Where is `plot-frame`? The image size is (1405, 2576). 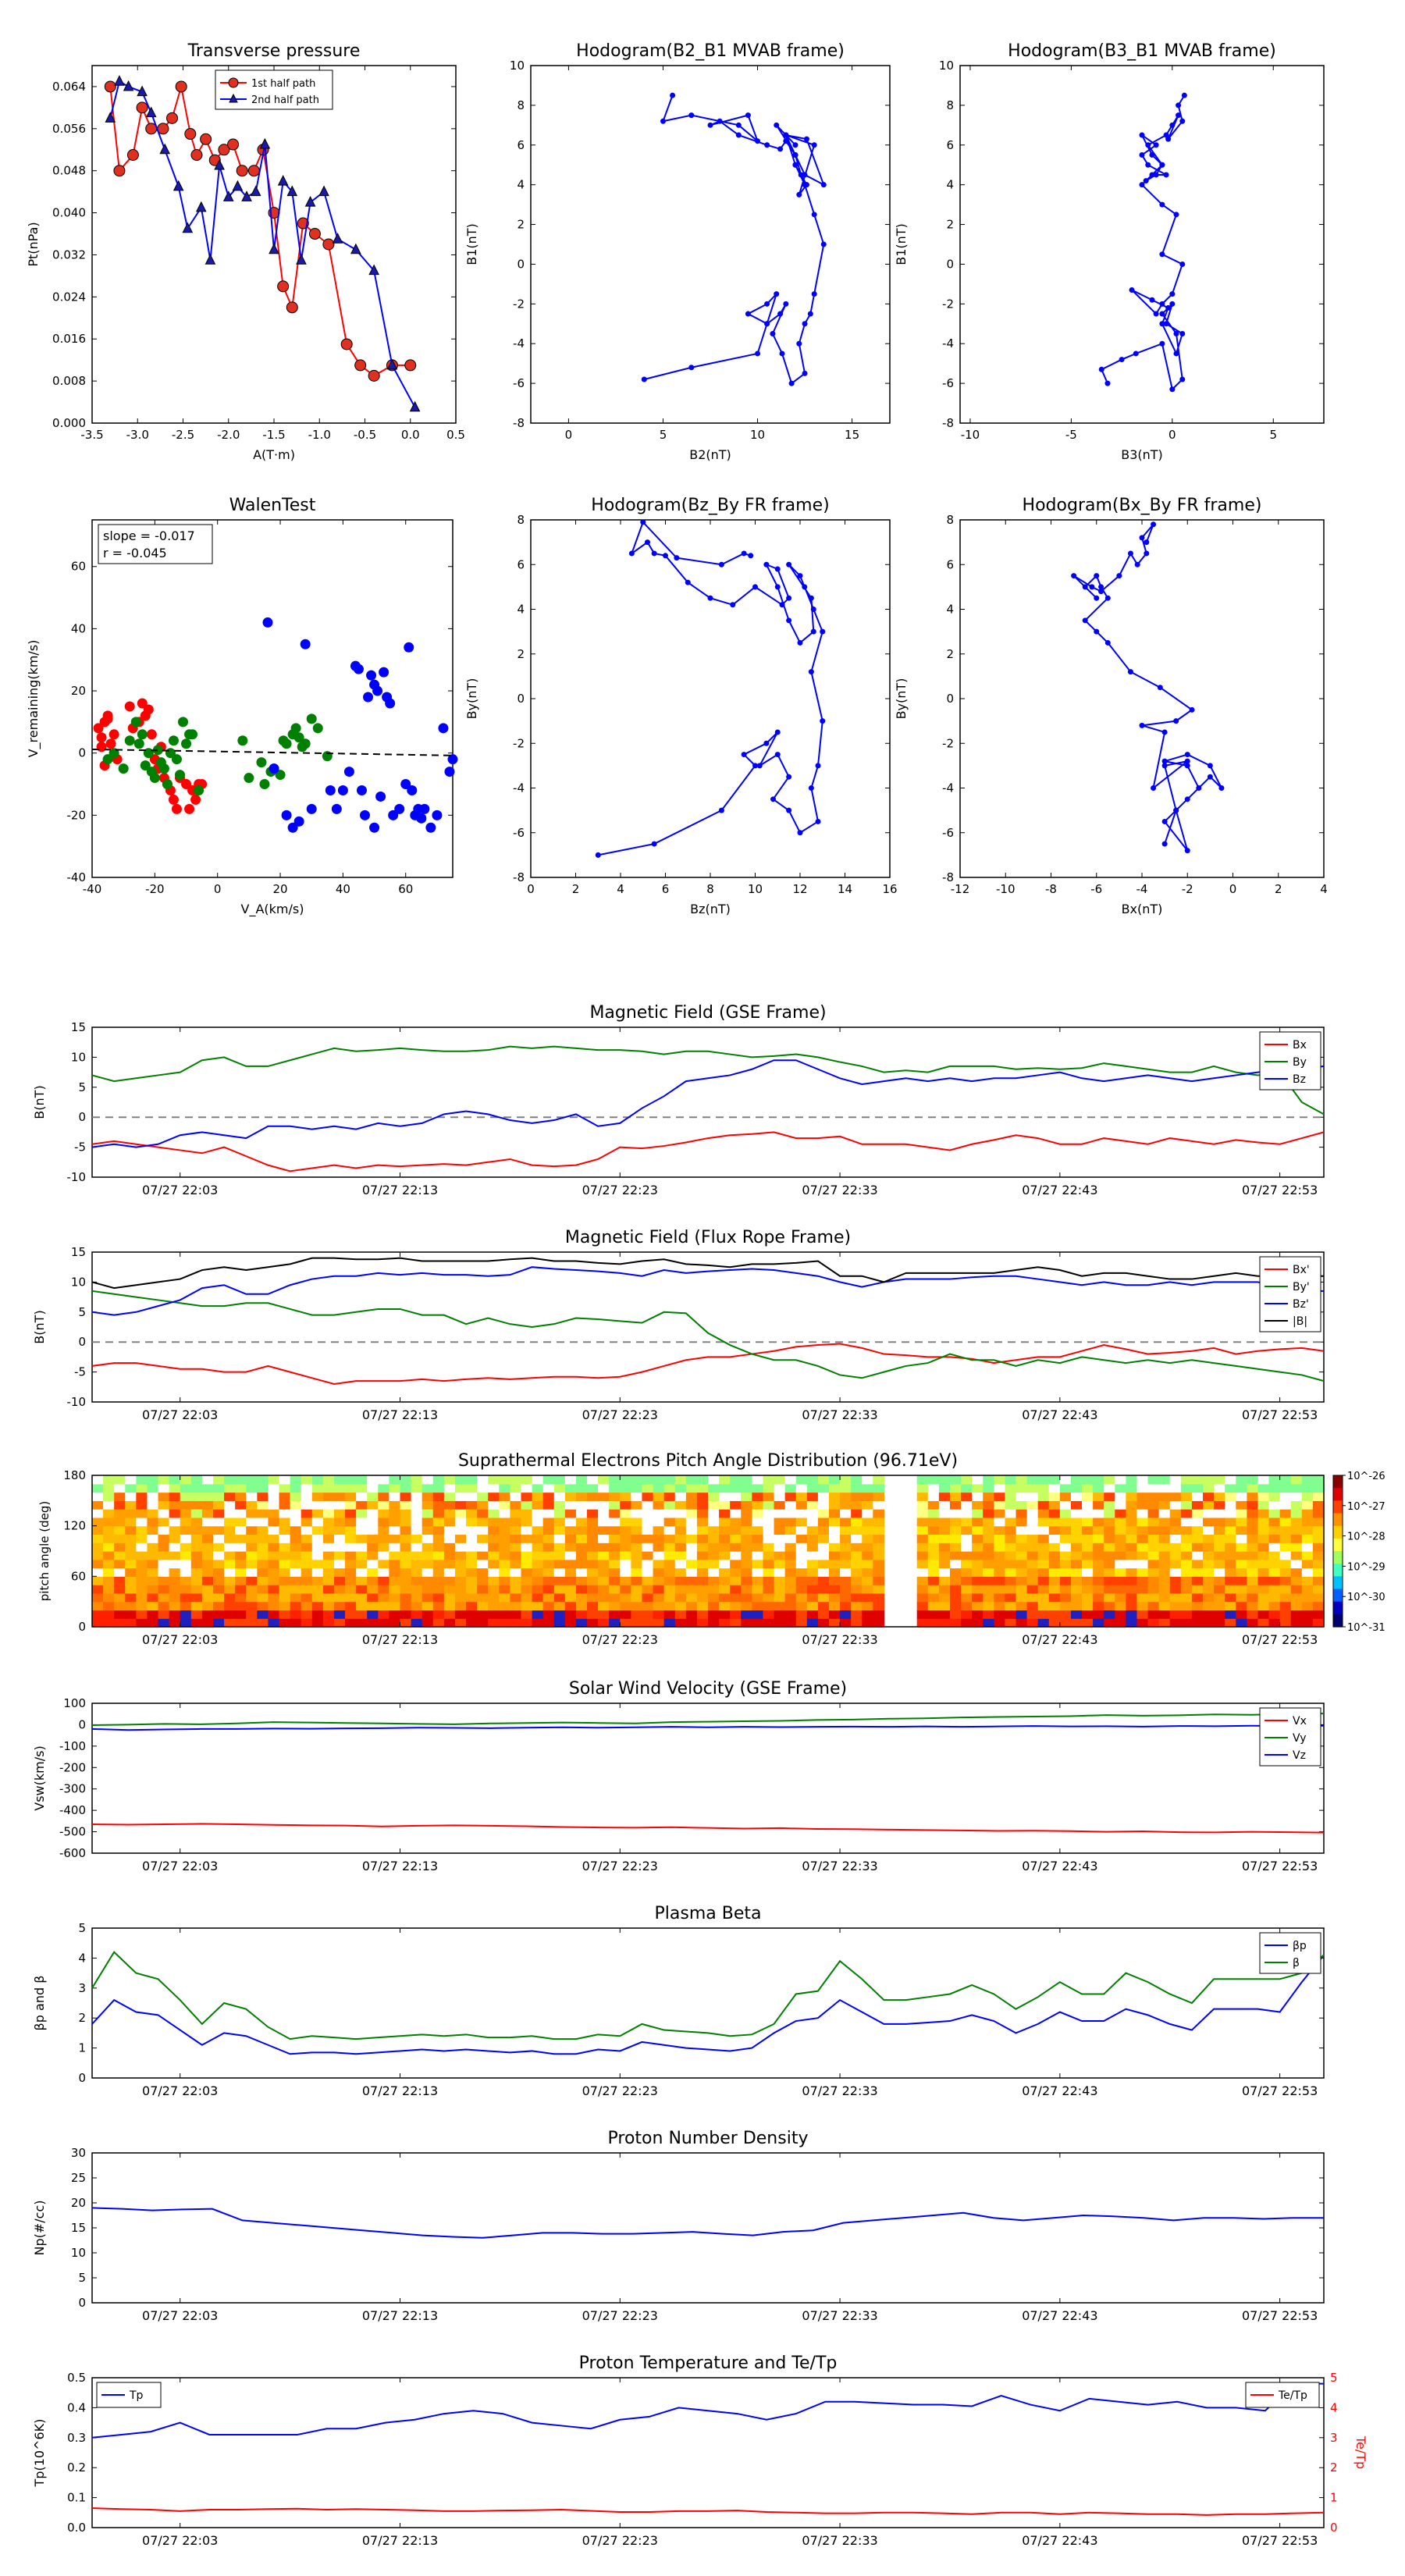 plot-frame is located at coordinates (711, 245).